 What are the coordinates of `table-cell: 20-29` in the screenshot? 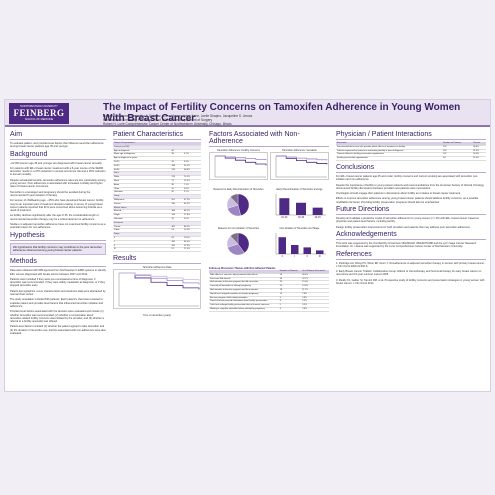 It's located at (142, 162).